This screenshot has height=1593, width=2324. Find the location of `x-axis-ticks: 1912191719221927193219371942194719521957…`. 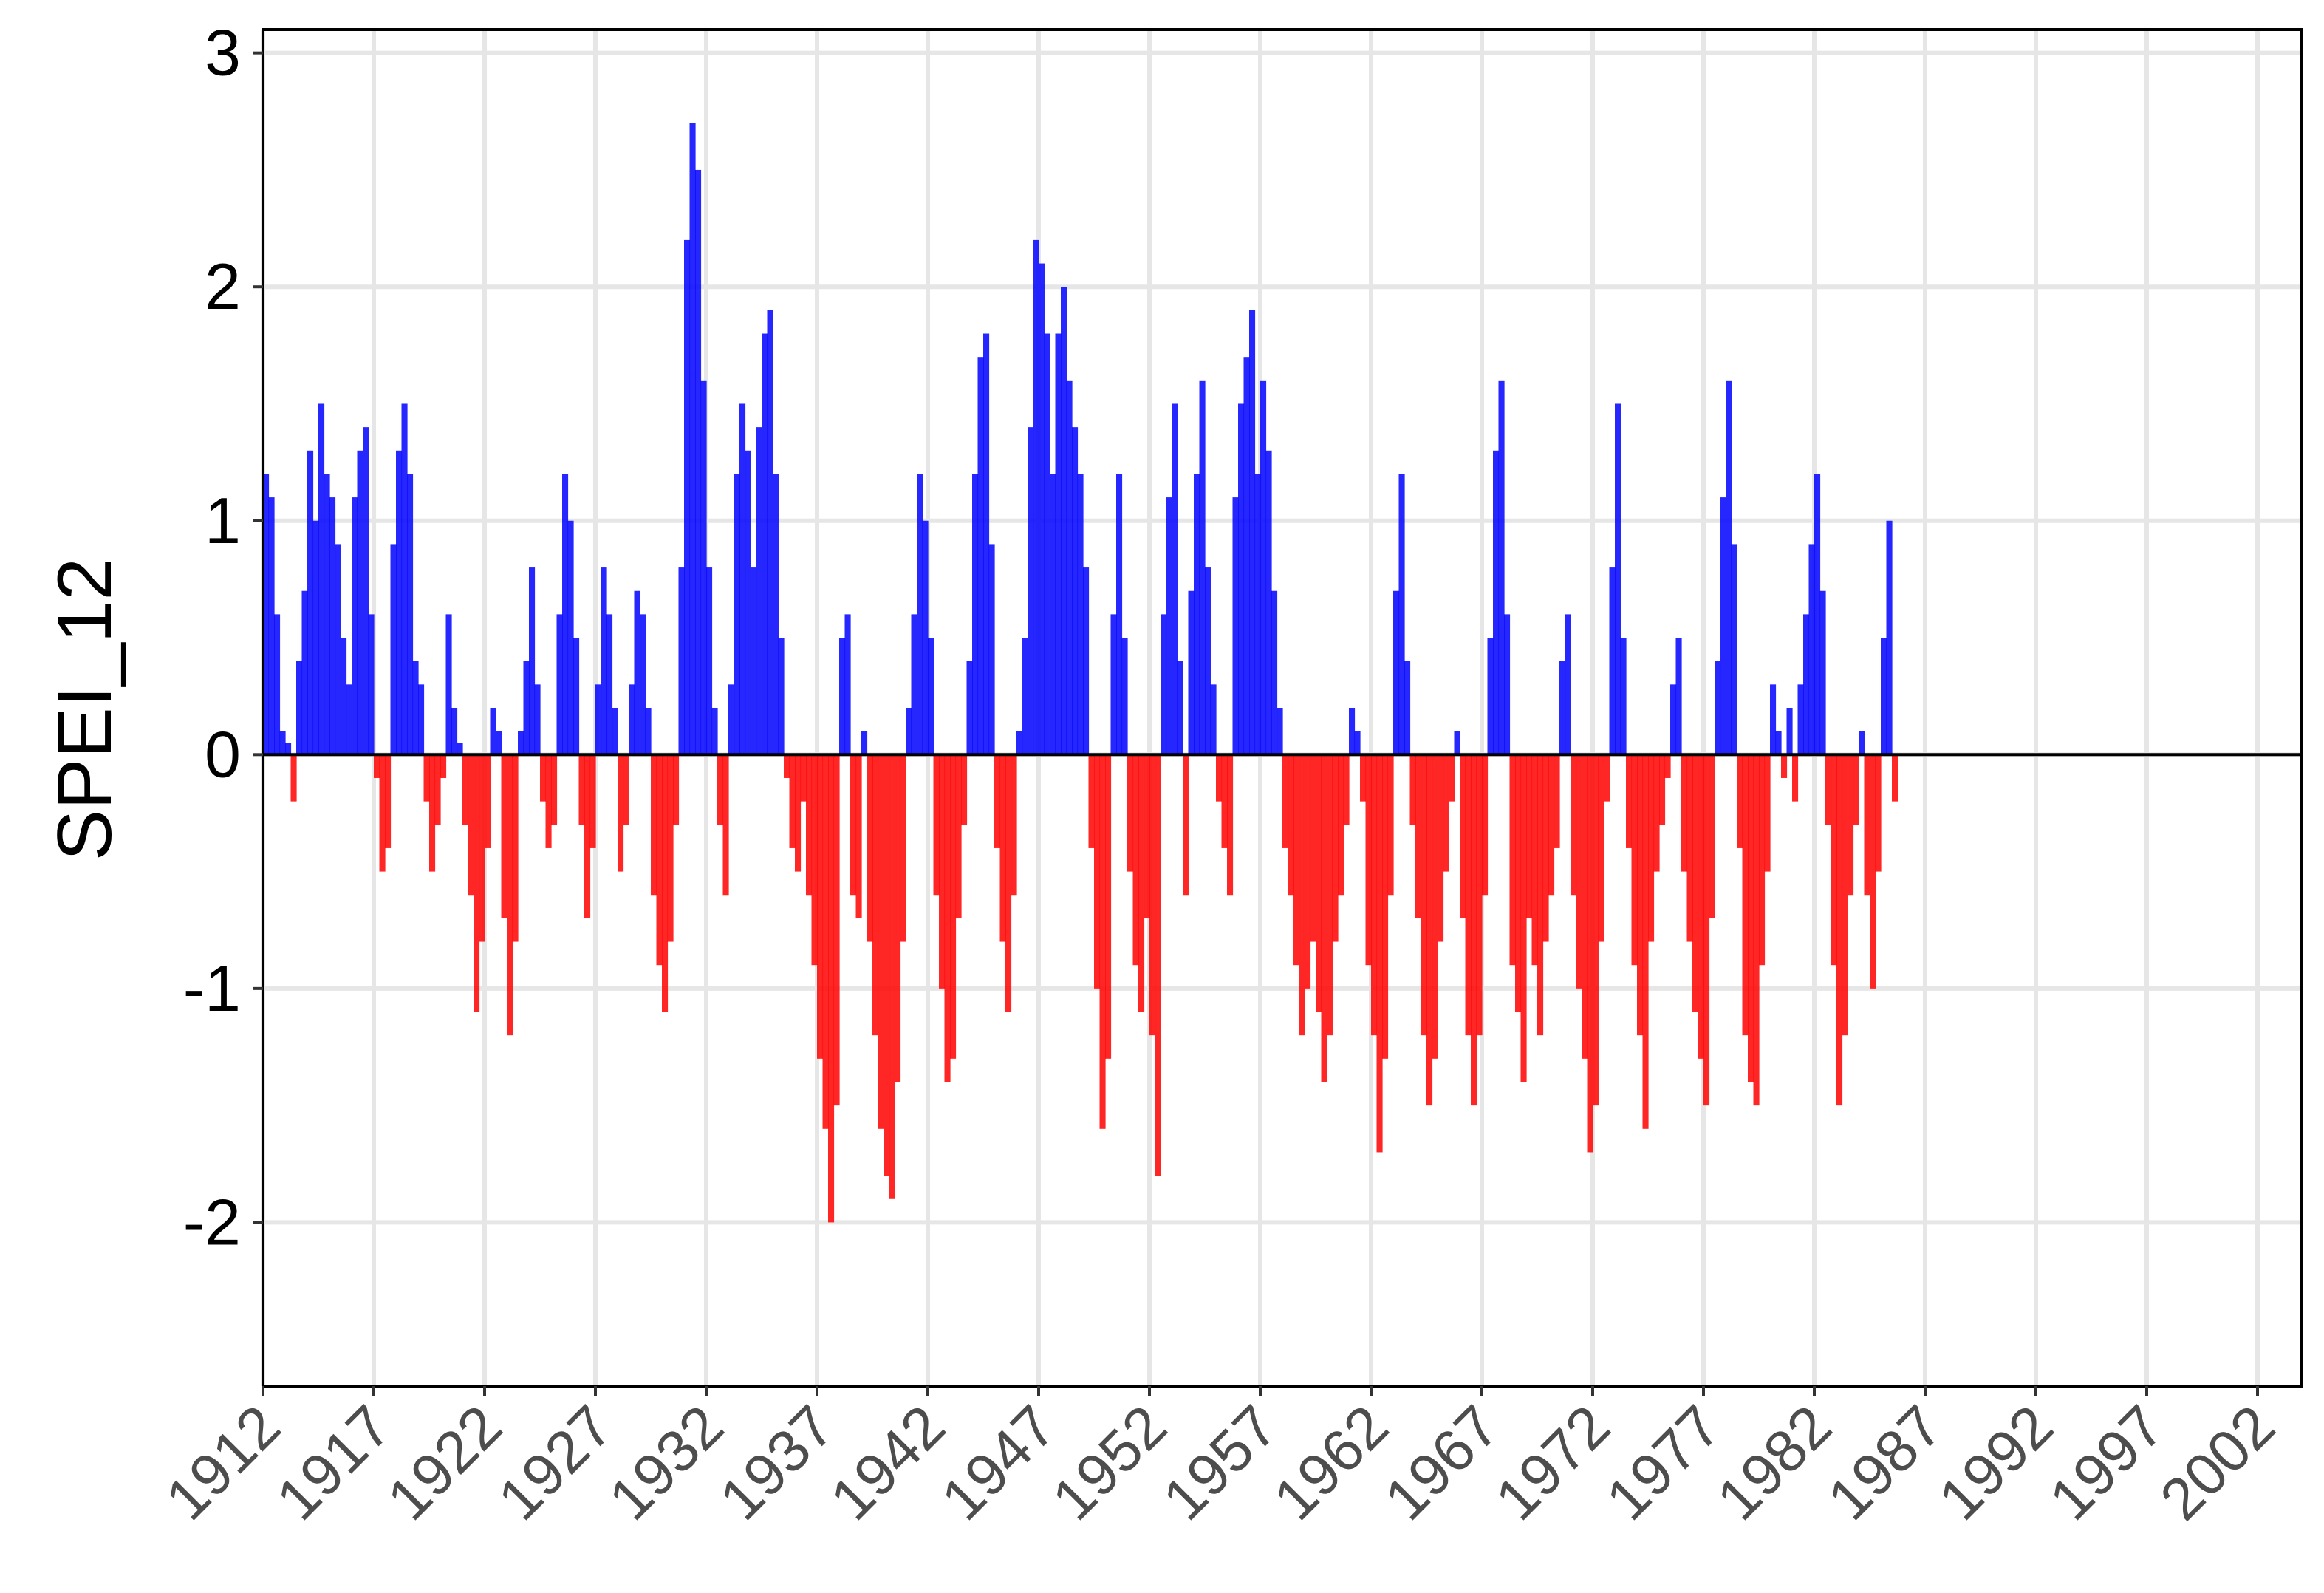

x-axis-ticks: 1912191719221927193219371942194719521957… is located at coordinates (1220, 1459).